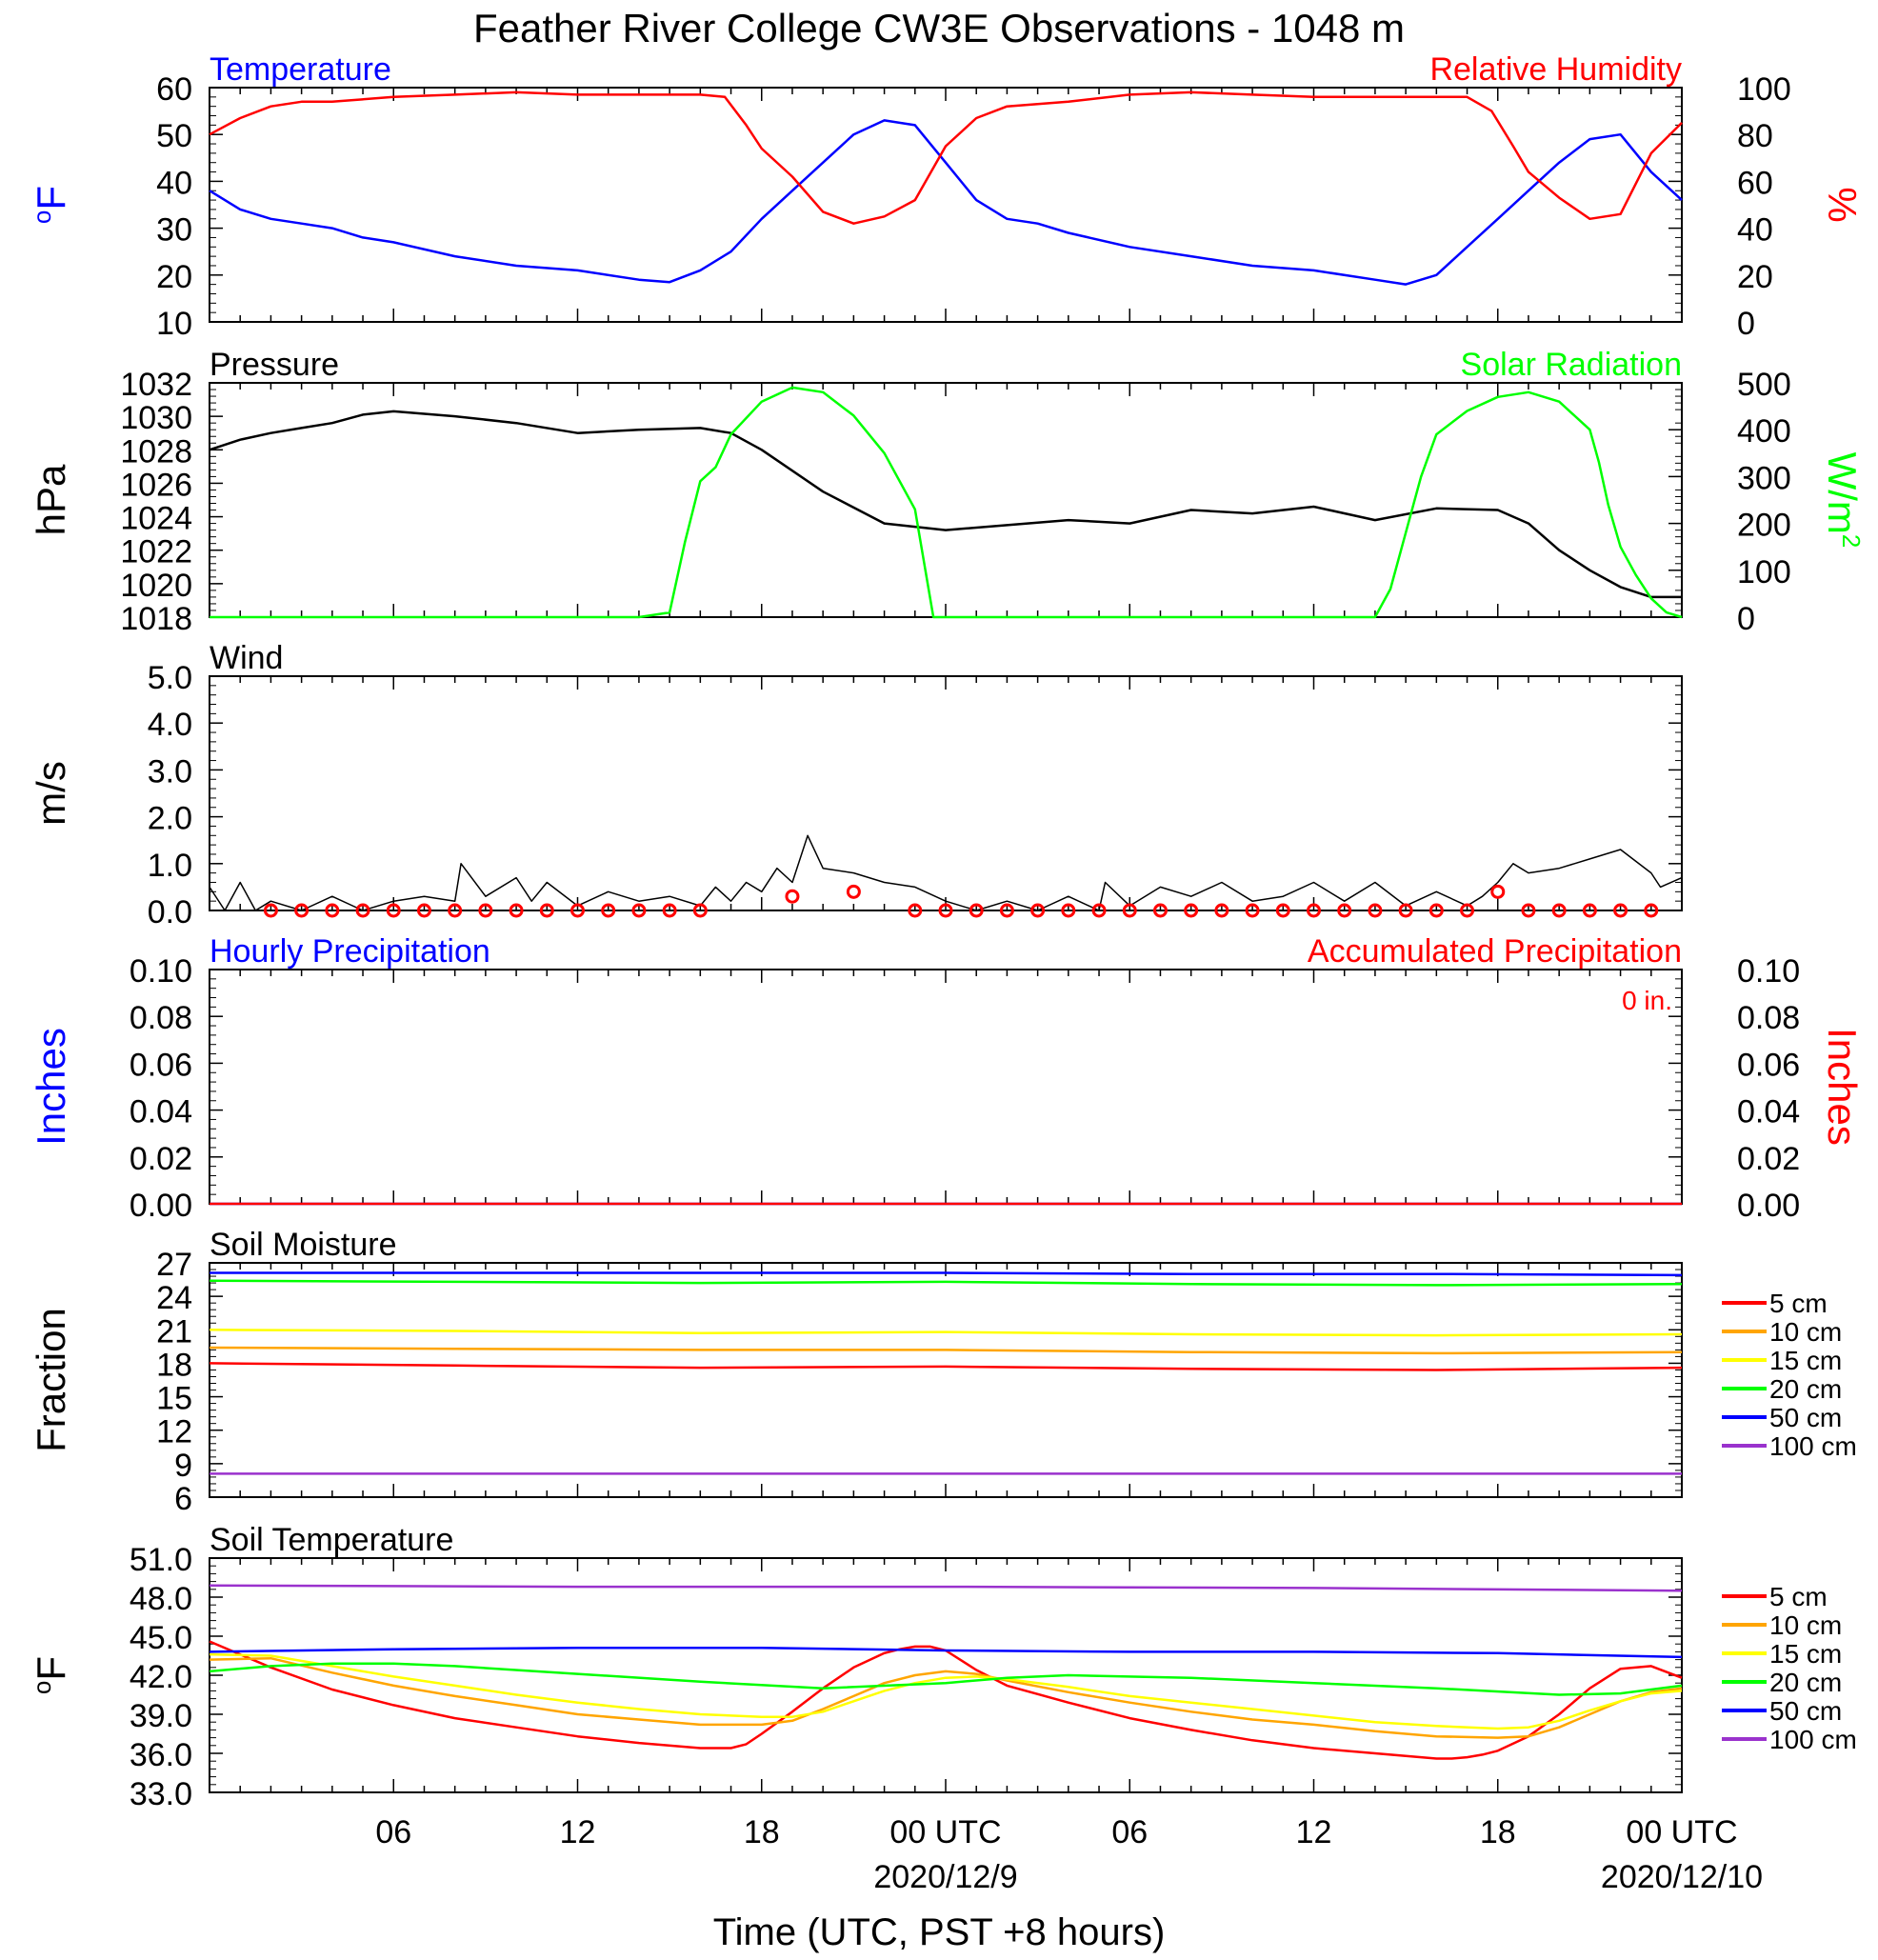 Image resolution: width=1878 pixels, height=1960 pixels. I want to click on y-tick-label: 60, so click(174, 89).